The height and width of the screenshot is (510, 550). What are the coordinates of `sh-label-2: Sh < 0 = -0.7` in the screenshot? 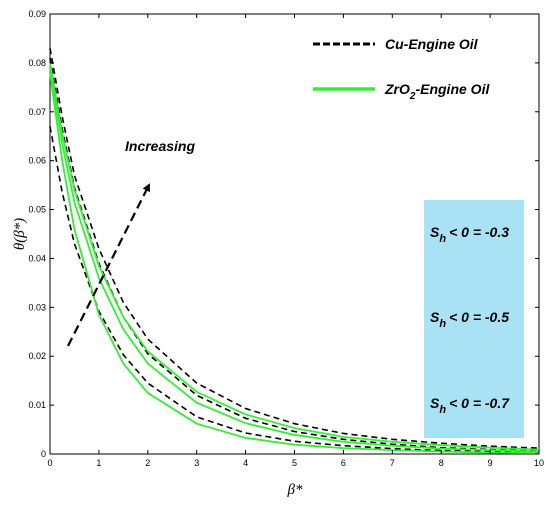 It's located at (470, 405).